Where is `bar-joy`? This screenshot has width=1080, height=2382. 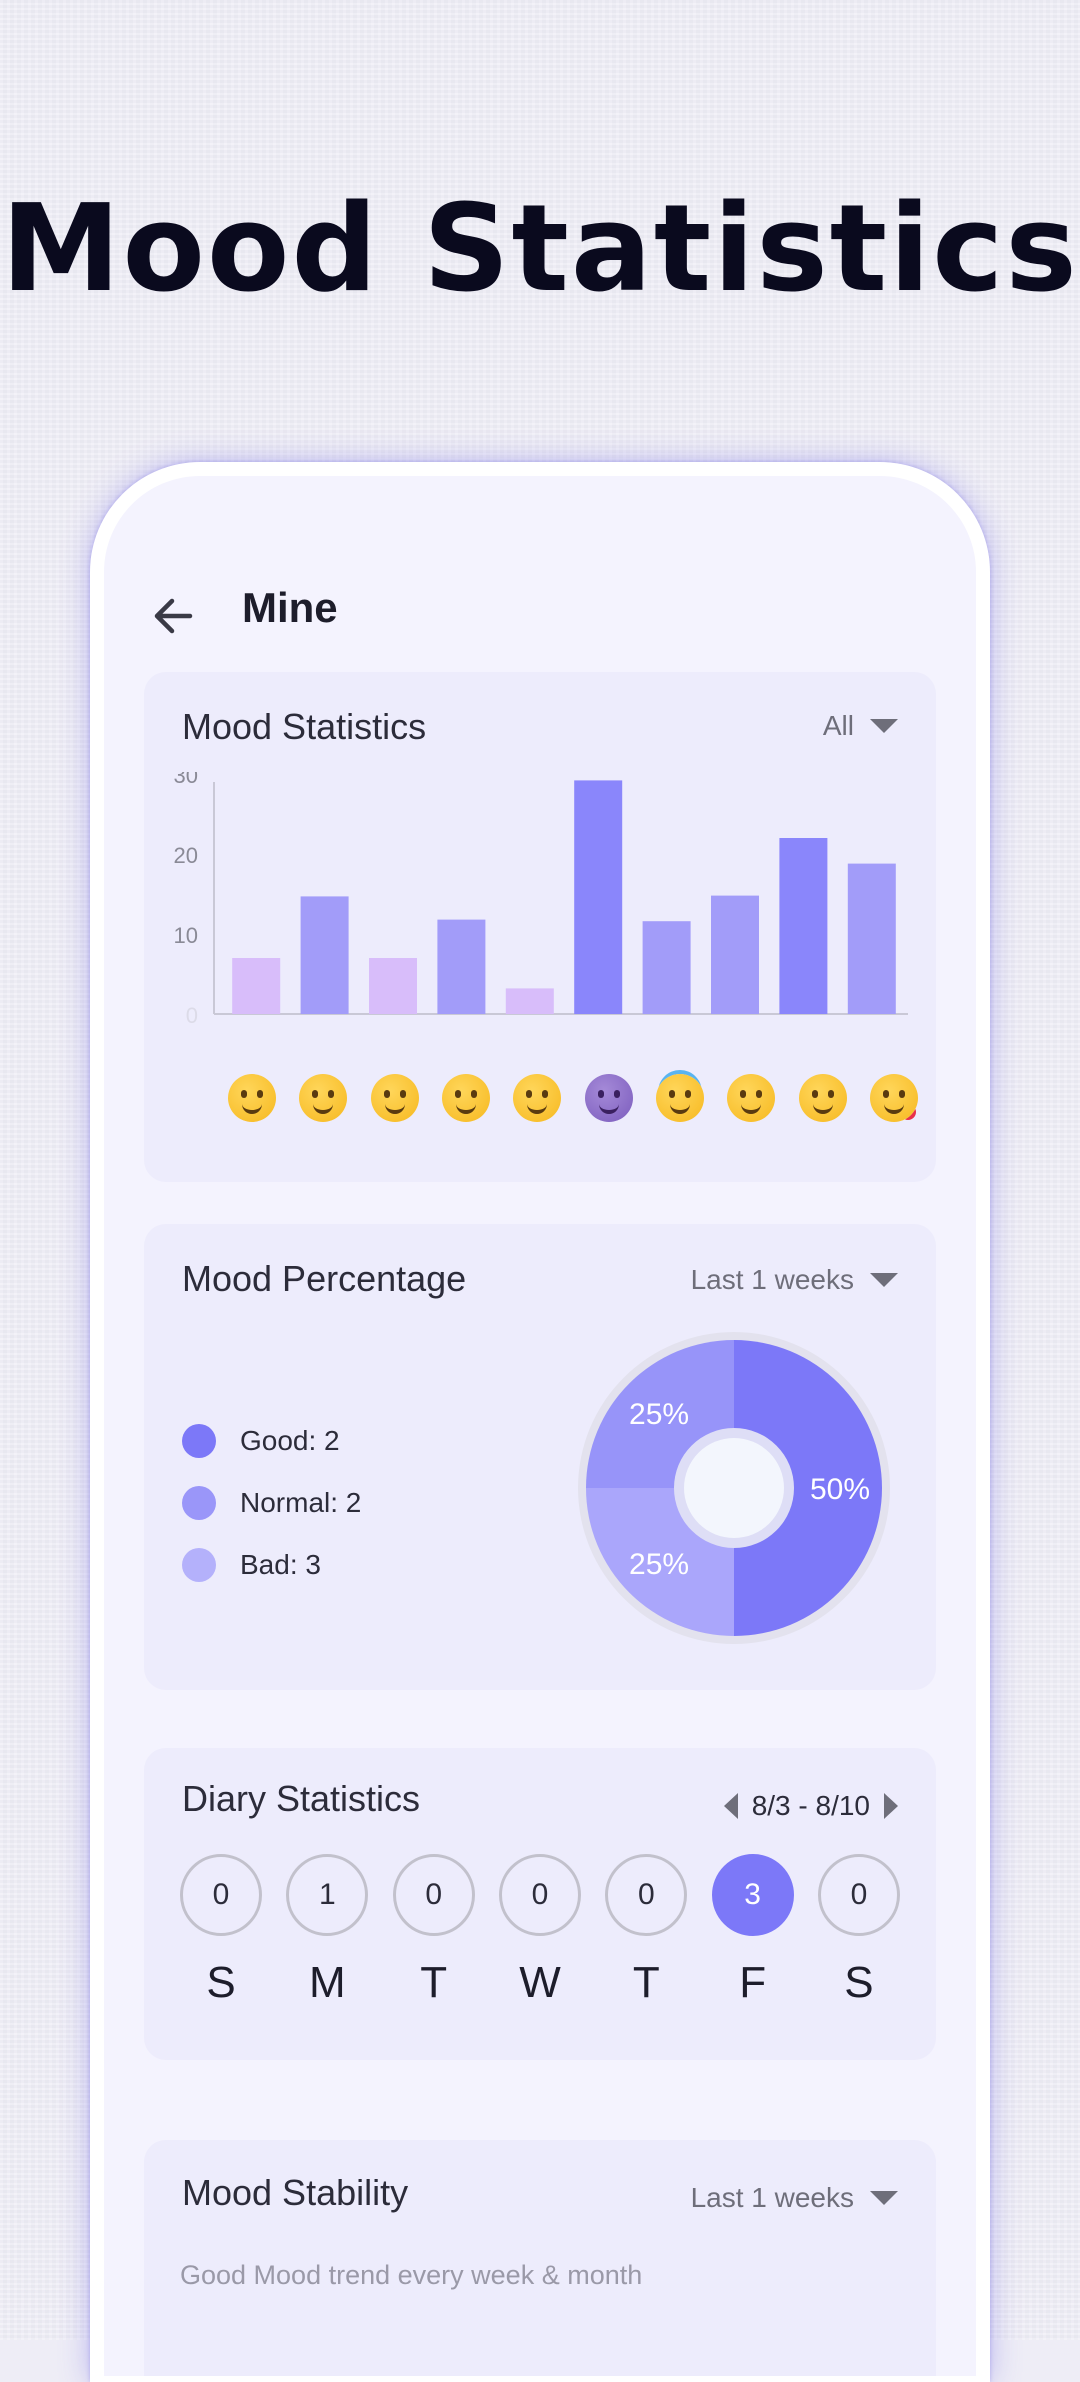
bar-joy is located at coordinates (803, 926).